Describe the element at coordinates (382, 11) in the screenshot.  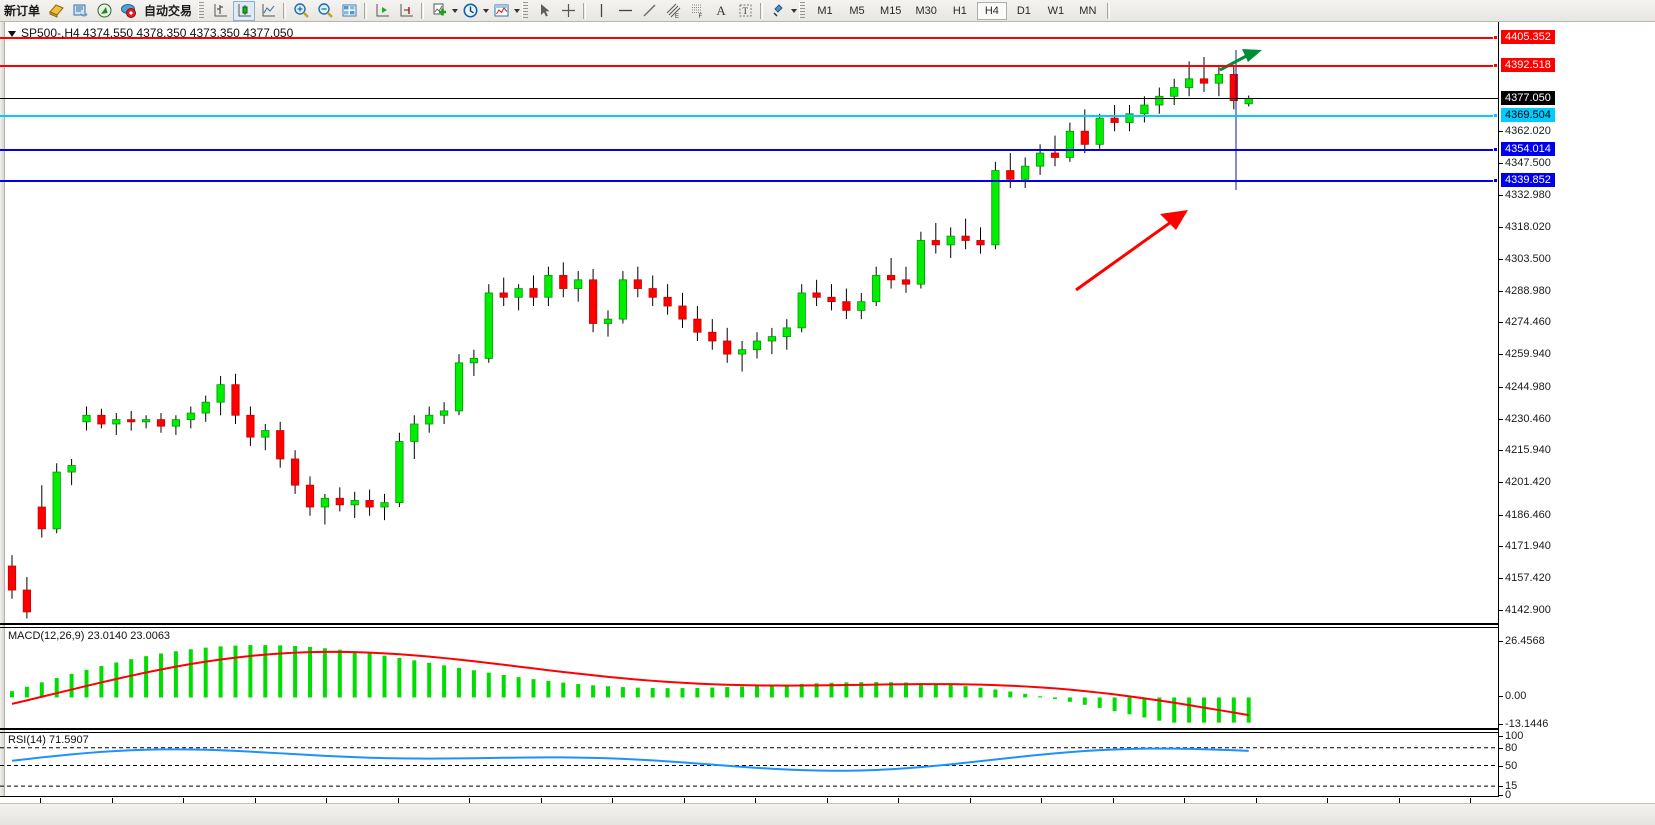
I see `chart-shift-icon` at that location.